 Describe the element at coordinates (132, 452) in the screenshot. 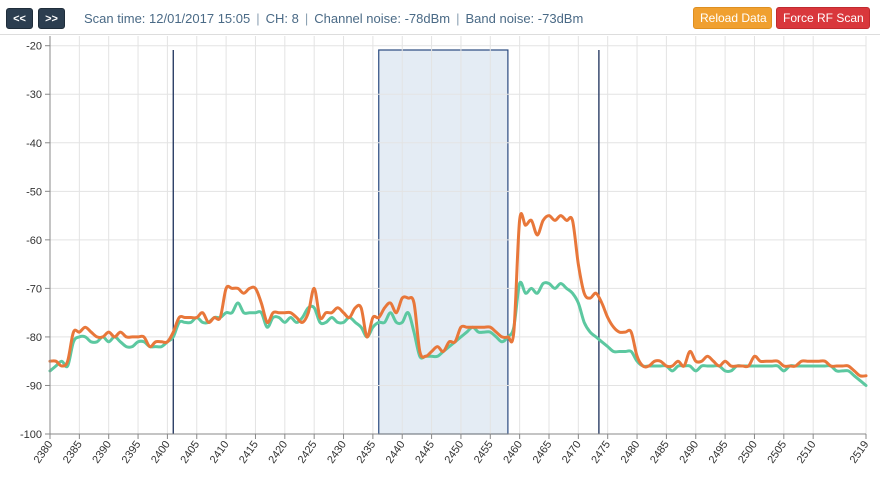

I see `x-tick-label: 2395` at that location.